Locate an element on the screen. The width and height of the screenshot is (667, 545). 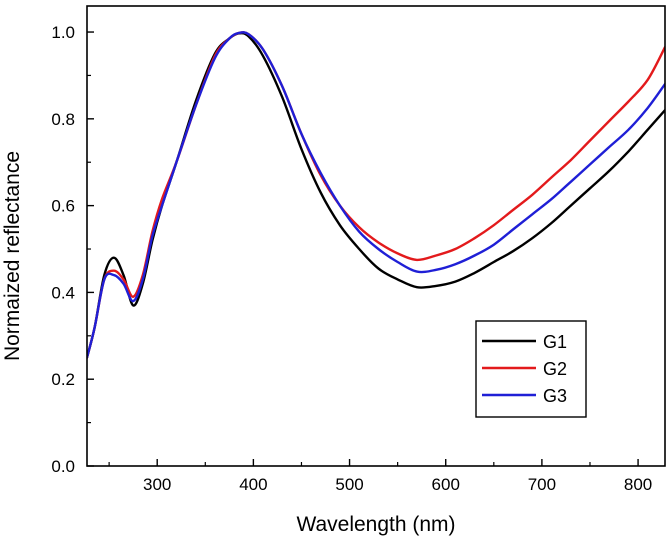
legend-label-g2: G2 is located at coordinates (555, 369).